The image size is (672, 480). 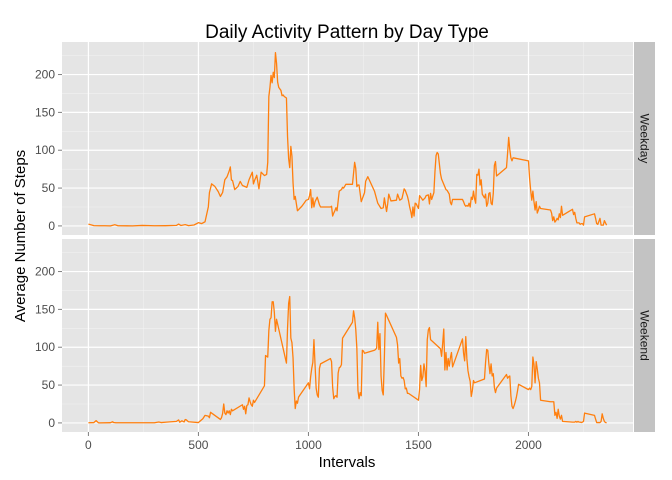 I want to click on facet-strip-weekend, so click(x=644, y=335).